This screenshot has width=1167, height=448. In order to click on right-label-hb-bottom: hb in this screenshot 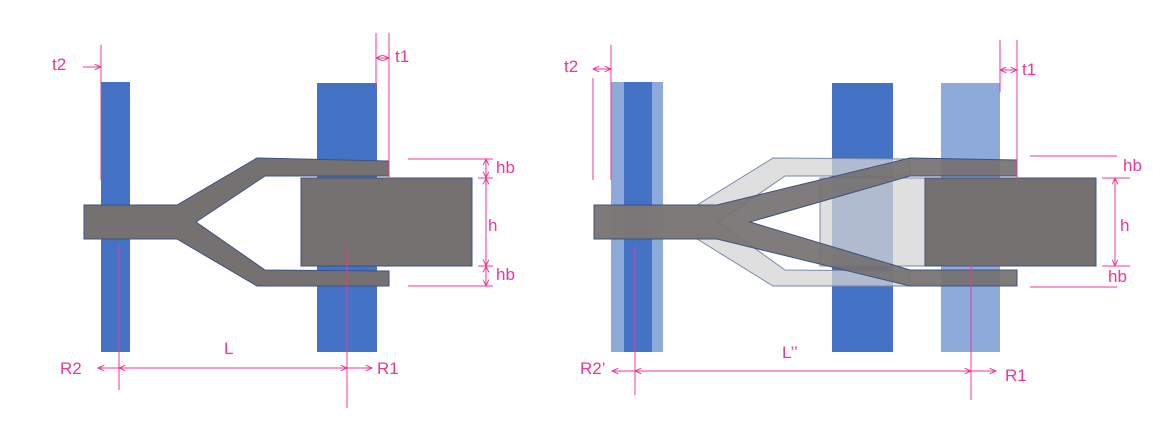, I will do `click(1117, 276)`.